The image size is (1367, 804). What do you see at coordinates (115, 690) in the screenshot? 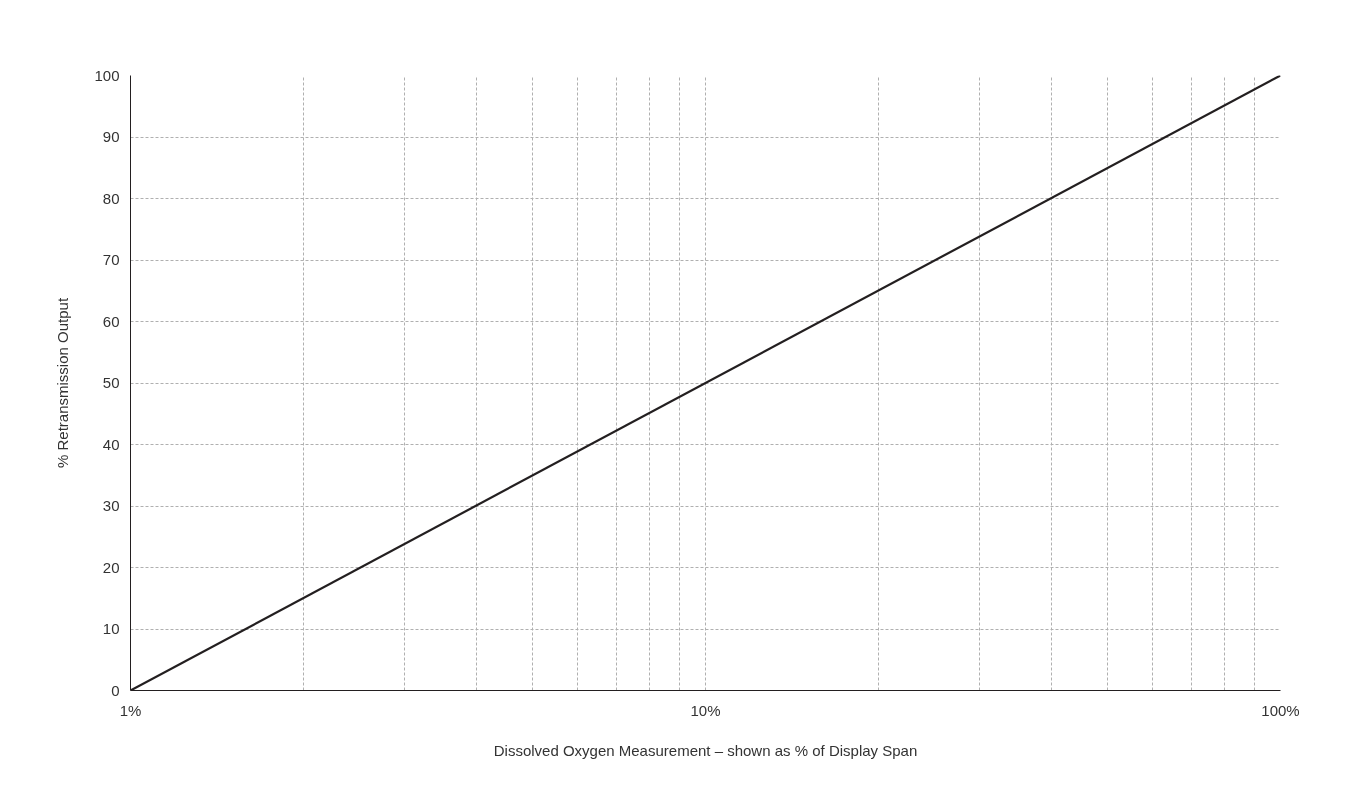
I see `y-tick-label: 0` at bounding box center [115, 690].